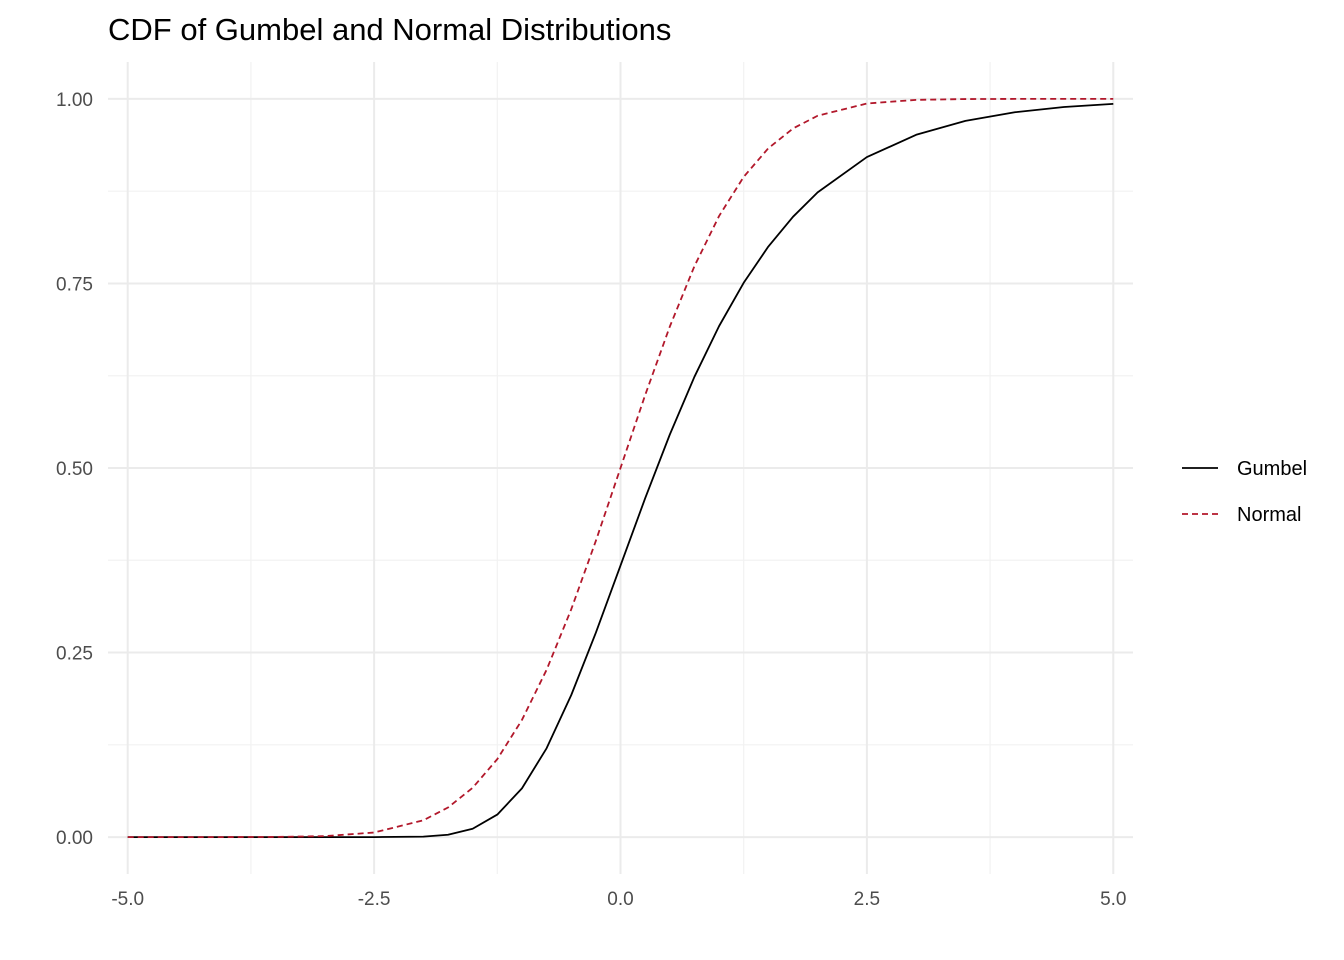  I want to click on x-tick-label: 5.0, so click(1113, 899).